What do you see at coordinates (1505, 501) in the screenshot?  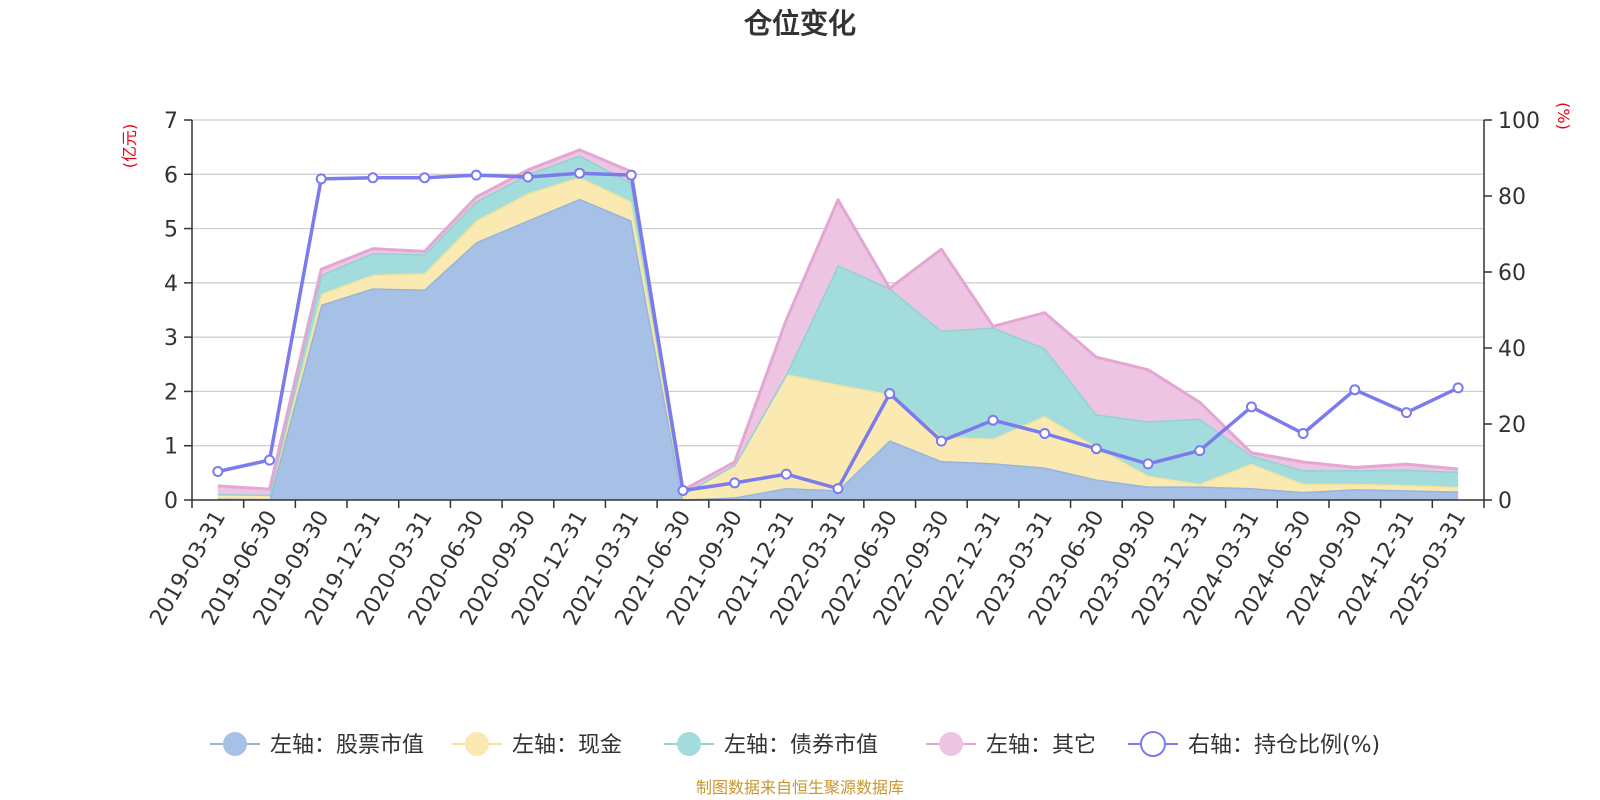 I see `right-axis-tick-label: 0` at bounding box center [1505, 501].